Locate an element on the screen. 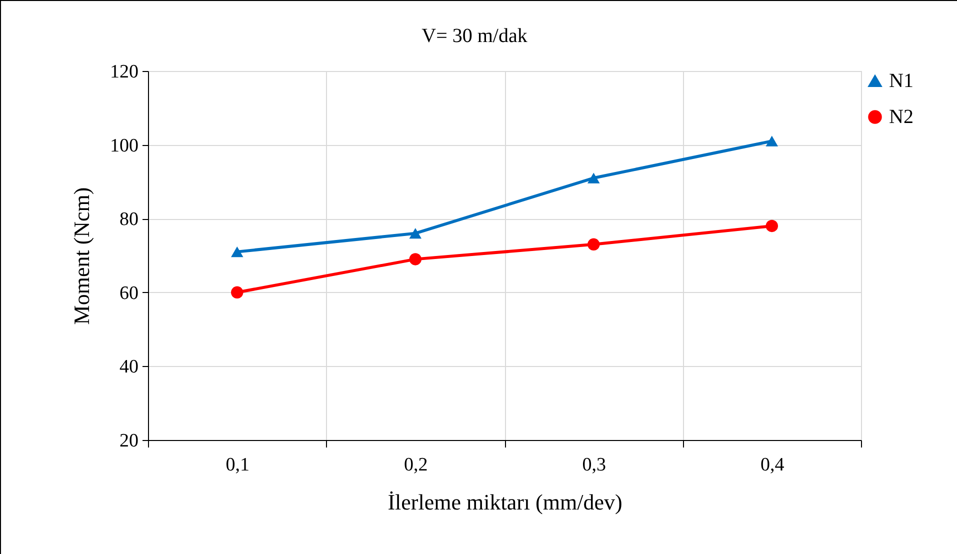 The image size is (957, 554). x-tick-label: 0,3 is located at coordinates (594, 465).